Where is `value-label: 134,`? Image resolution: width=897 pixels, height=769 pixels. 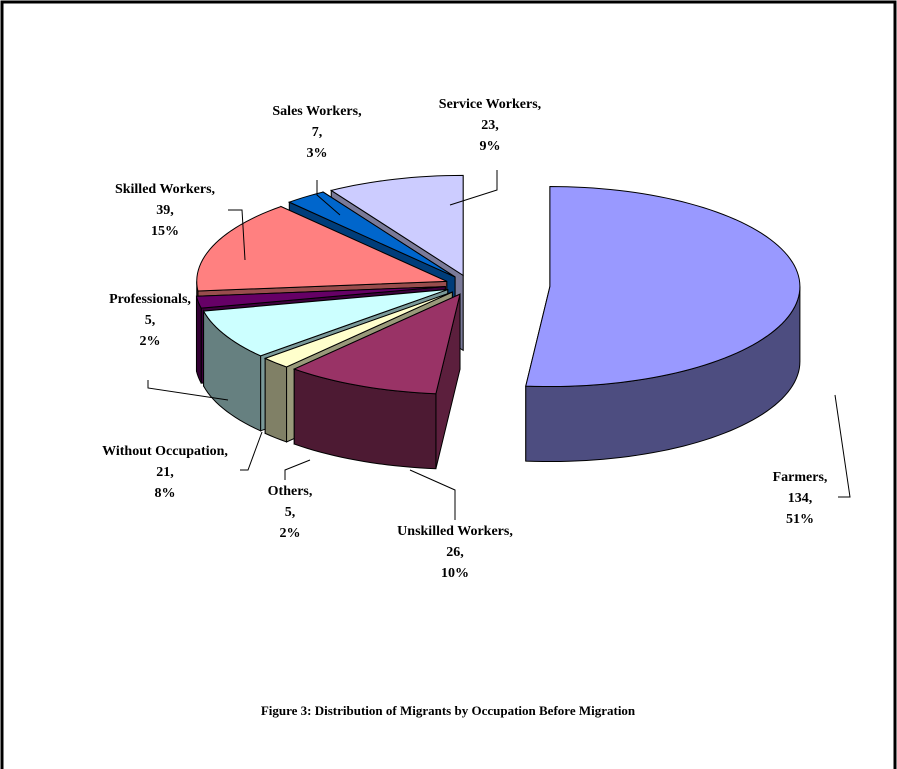
value-label: 134, is located at coordinates (800, 498).